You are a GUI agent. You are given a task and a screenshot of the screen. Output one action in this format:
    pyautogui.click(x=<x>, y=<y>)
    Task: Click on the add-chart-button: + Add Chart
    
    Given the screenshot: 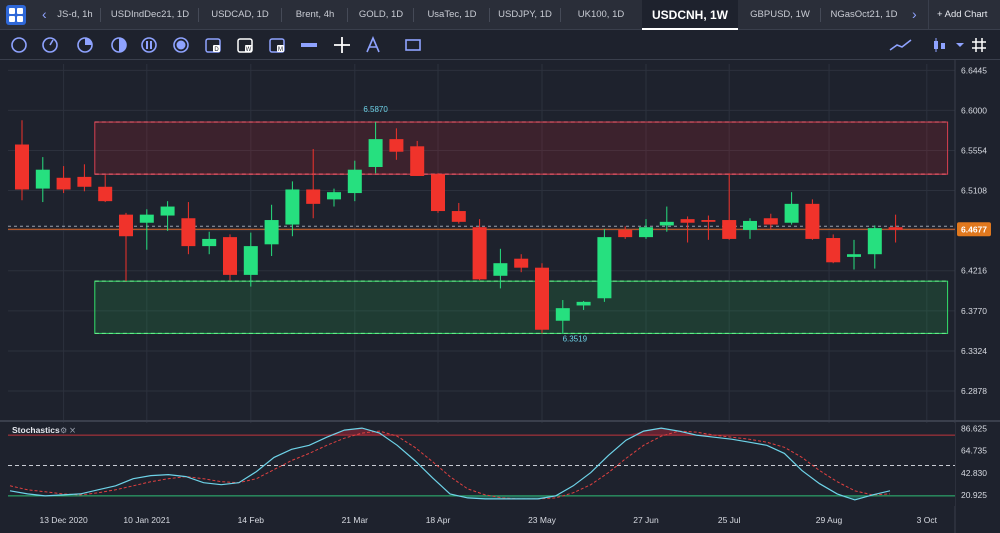 What is the action you would take?
    pyautogui.click(x=964, y=15)
    